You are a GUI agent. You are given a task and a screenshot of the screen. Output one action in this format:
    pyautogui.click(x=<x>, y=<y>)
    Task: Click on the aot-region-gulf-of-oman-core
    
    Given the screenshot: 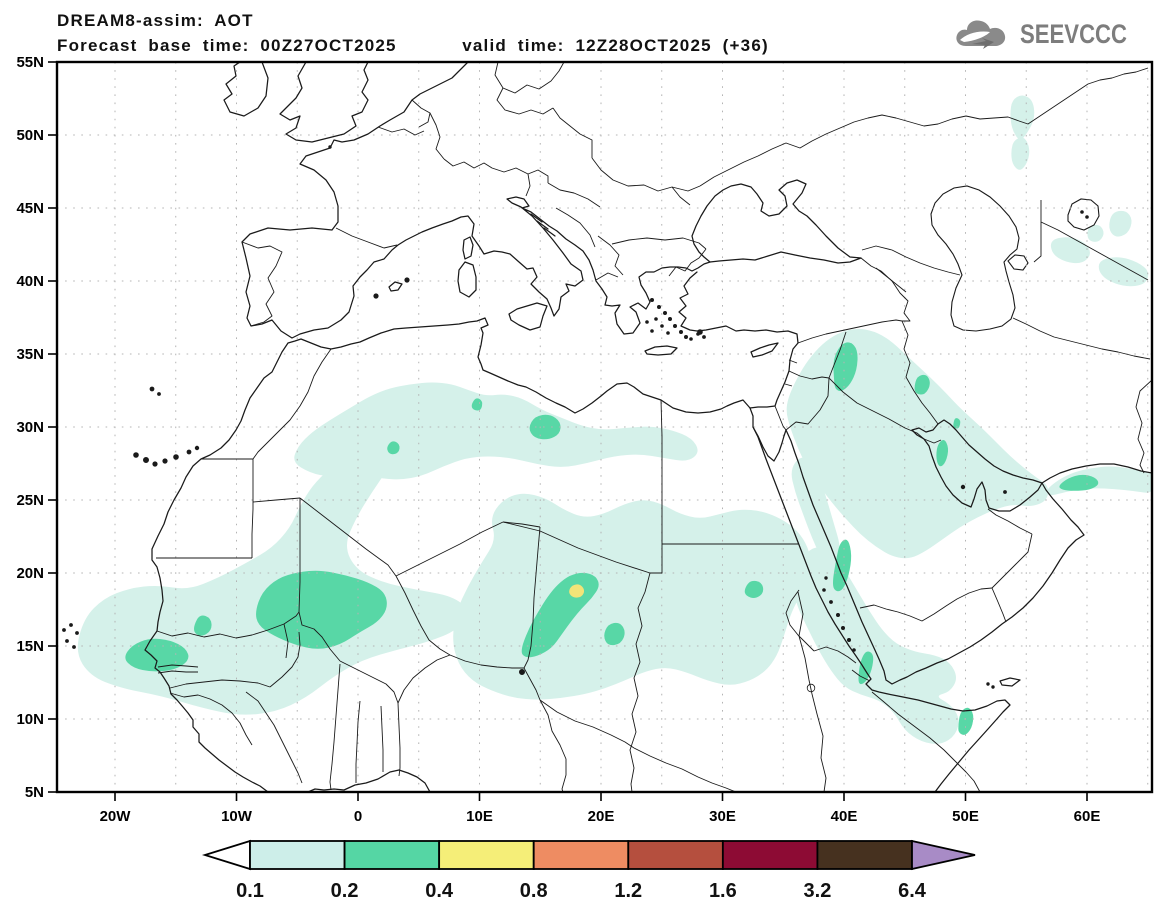 What is the action you would take?
    pyautogui.click(x=1079, y=482)
    